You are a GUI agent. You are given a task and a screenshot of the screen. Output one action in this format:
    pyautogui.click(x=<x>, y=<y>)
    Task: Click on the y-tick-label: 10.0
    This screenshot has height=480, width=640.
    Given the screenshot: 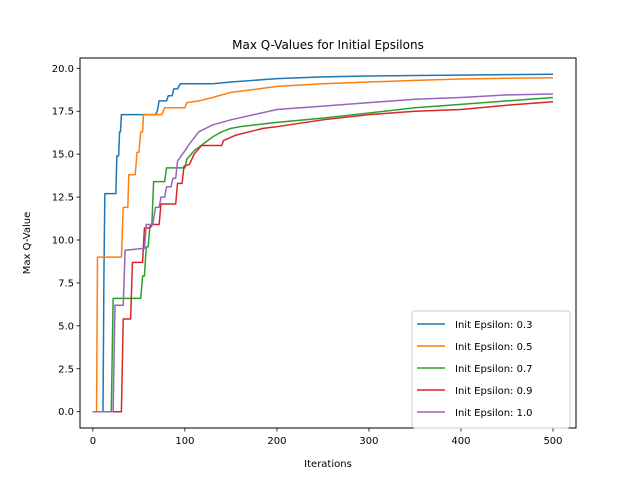 What is the action you would take?
    pyautogui.click(x=63, y=240)
    